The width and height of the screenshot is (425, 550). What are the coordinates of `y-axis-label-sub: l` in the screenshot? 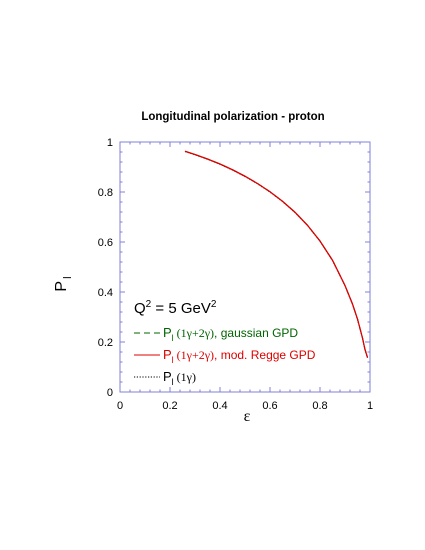 It's located at (68, 277).